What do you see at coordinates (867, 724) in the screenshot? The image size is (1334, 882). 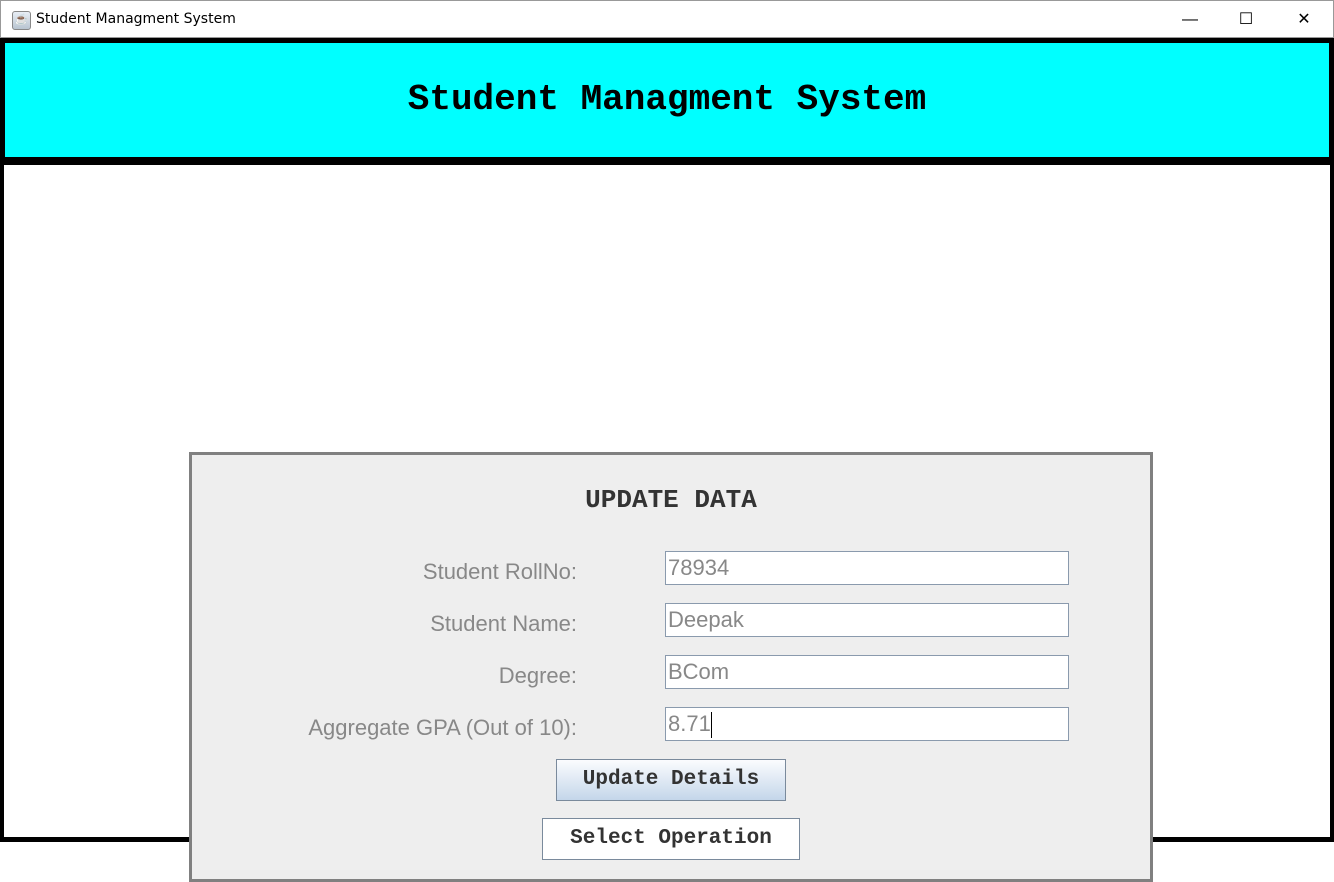 I see `gpa-input: 8.71` at bounding box center [867, 724].